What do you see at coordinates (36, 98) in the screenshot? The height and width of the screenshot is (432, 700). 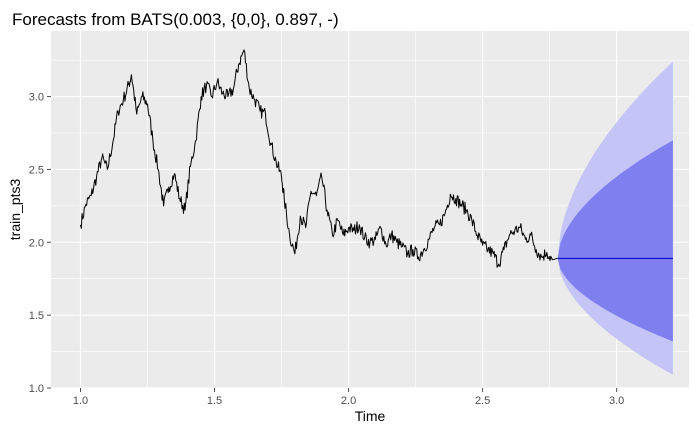 I see `y-tick-label: 3.0` at bounding box center [36, 98].